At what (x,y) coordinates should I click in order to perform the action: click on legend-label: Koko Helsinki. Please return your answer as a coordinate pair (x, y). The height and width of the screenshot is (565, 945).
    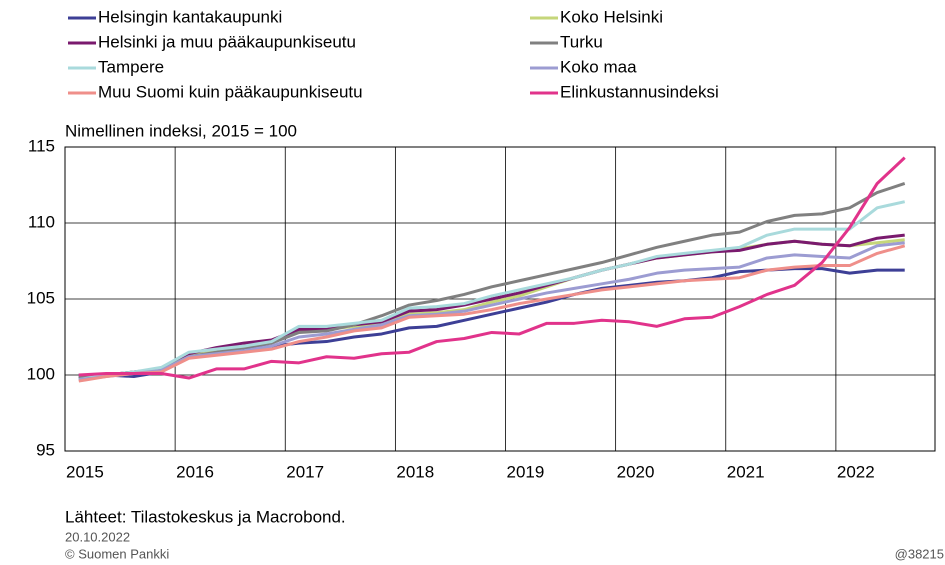
    Looking at the image, I should click on (611, 16).